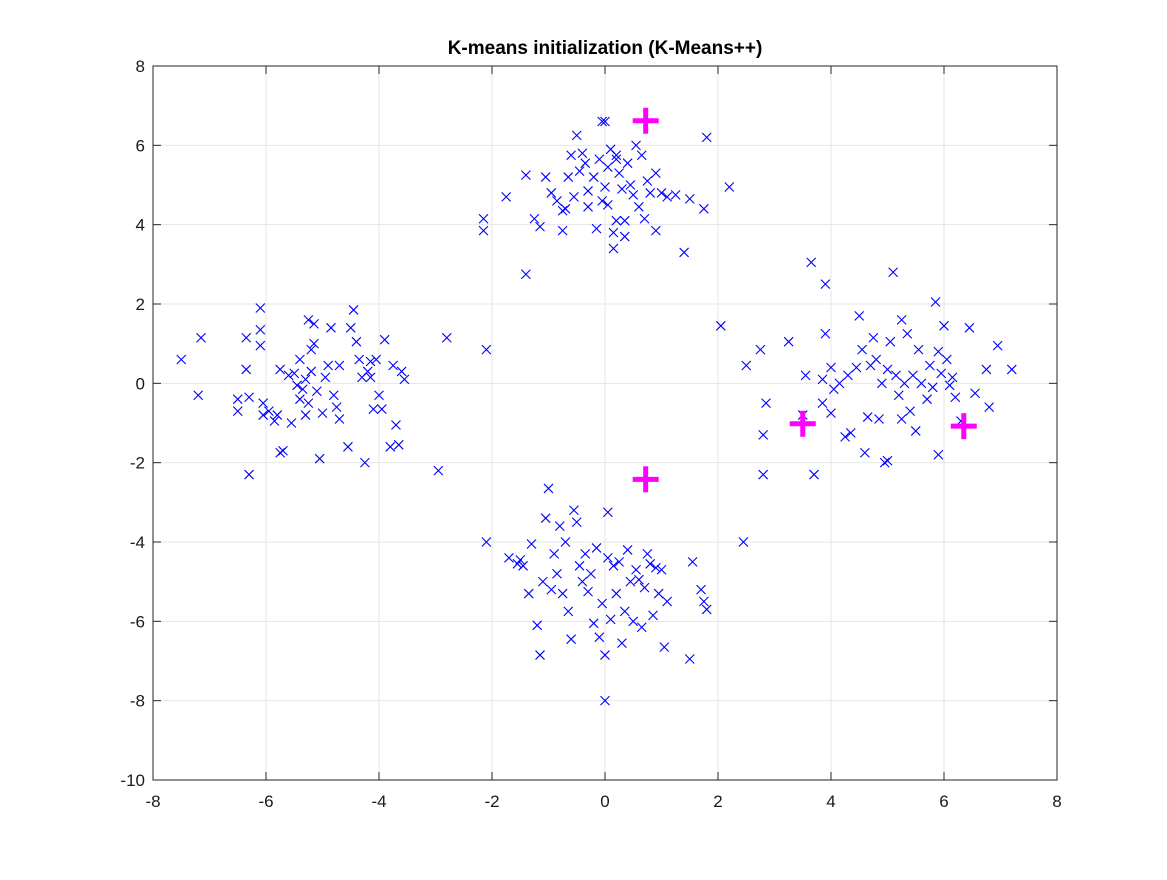 This screenshot has height=880, width=1167. What do you see at coordinates (717, 801) in the screenshot?
I see `x-tick-label: 2` at bounding box center [717, 801].